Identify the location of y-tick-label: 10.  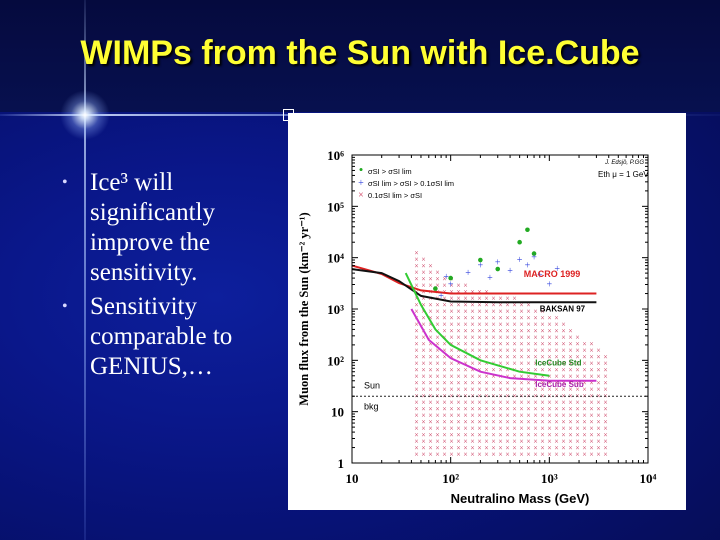
(337, 412).